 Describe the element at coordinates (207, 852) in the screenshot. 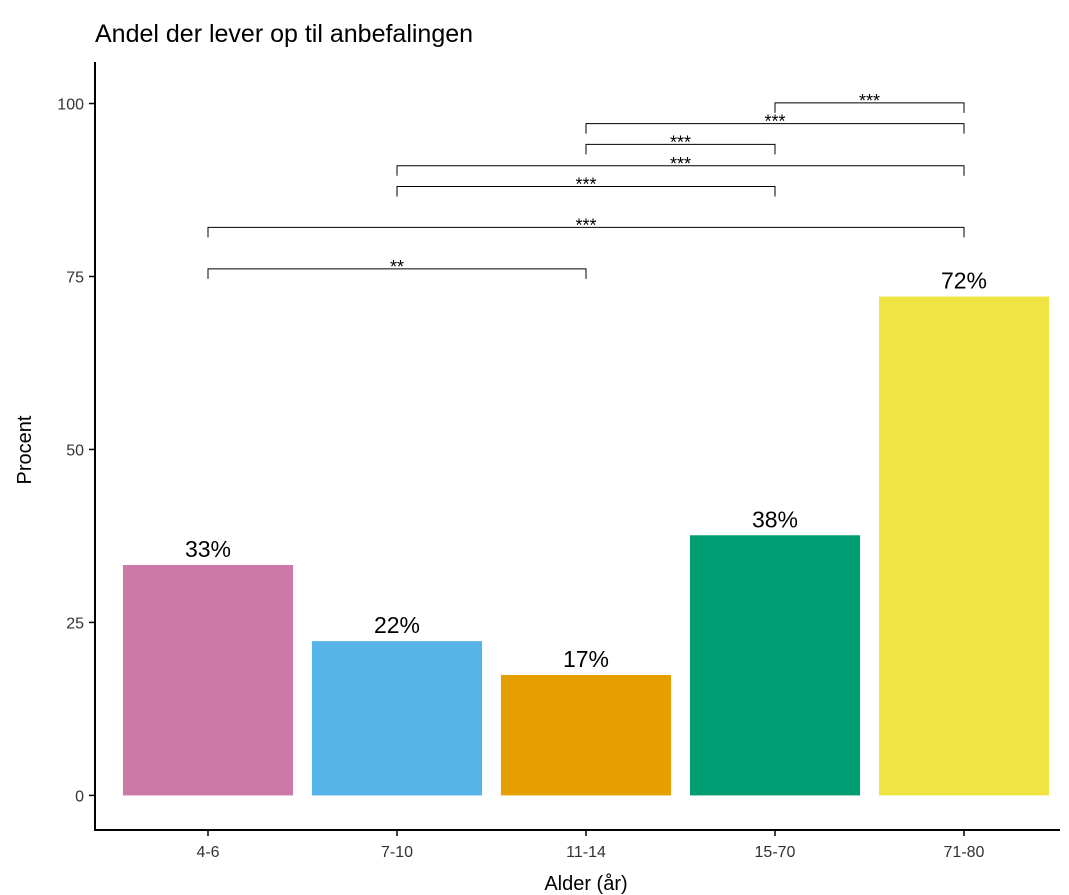

I see `x-tick-label: 4-6` at that location.